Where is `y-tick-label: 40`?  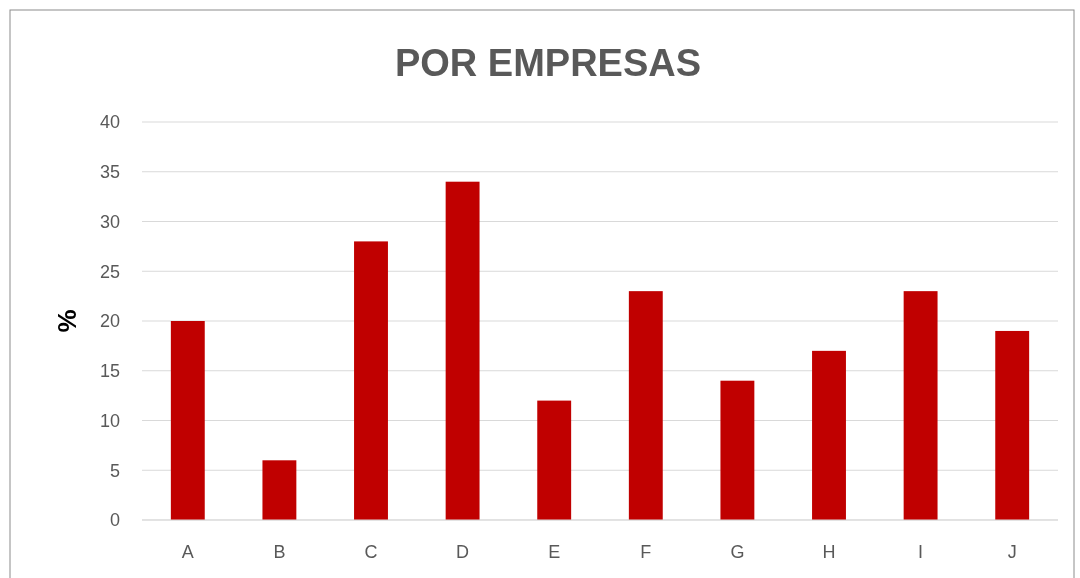 y-tick-label: 40 is located at coordinates (109, 122).